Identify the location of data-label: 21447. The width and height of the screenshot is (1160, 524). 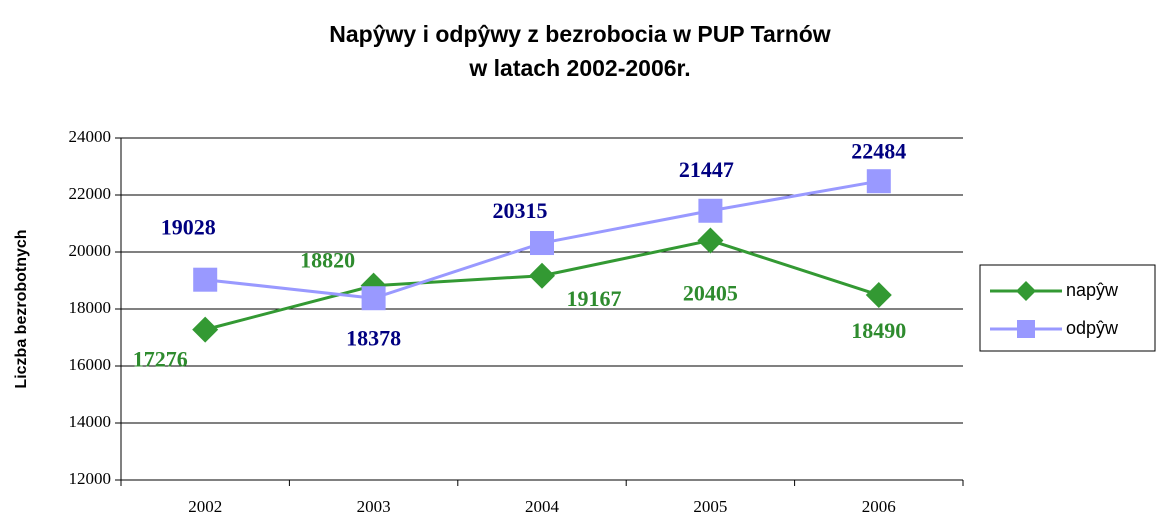
(706, 169).